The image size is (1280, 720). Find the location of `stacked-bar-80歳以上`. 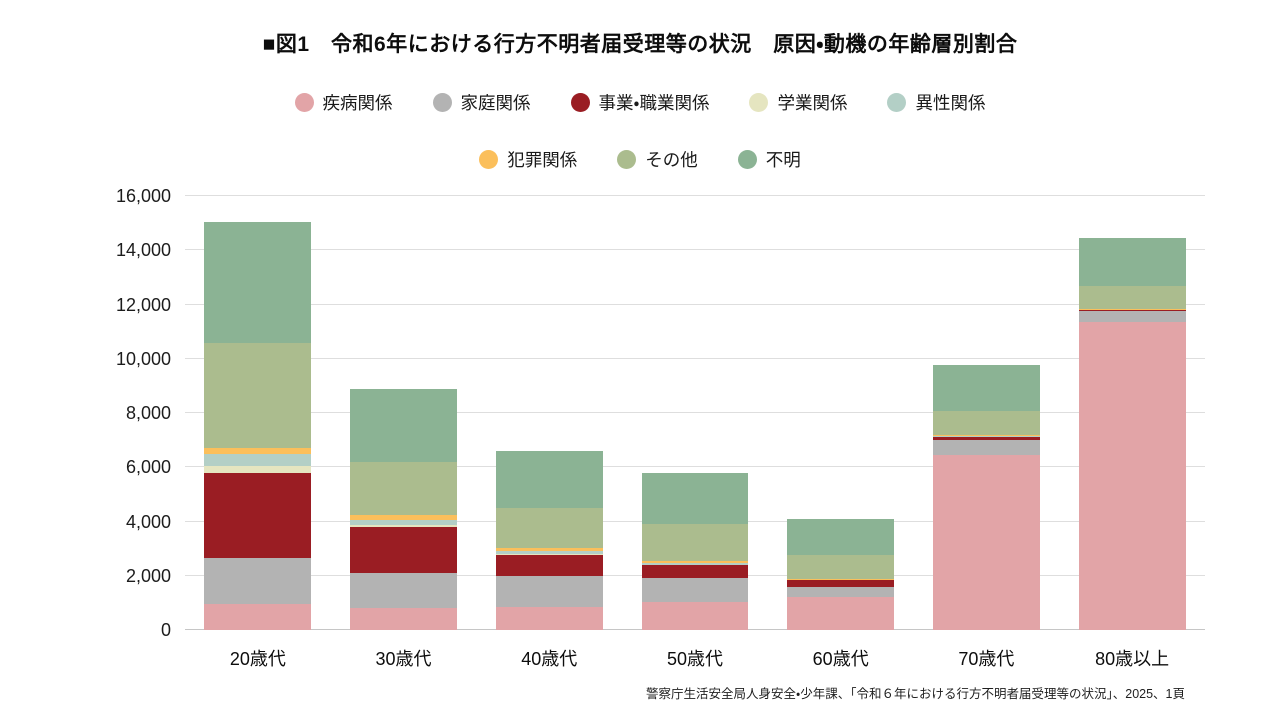

stacked-bar-80歳以上 is located at coordinates (1132, 434).